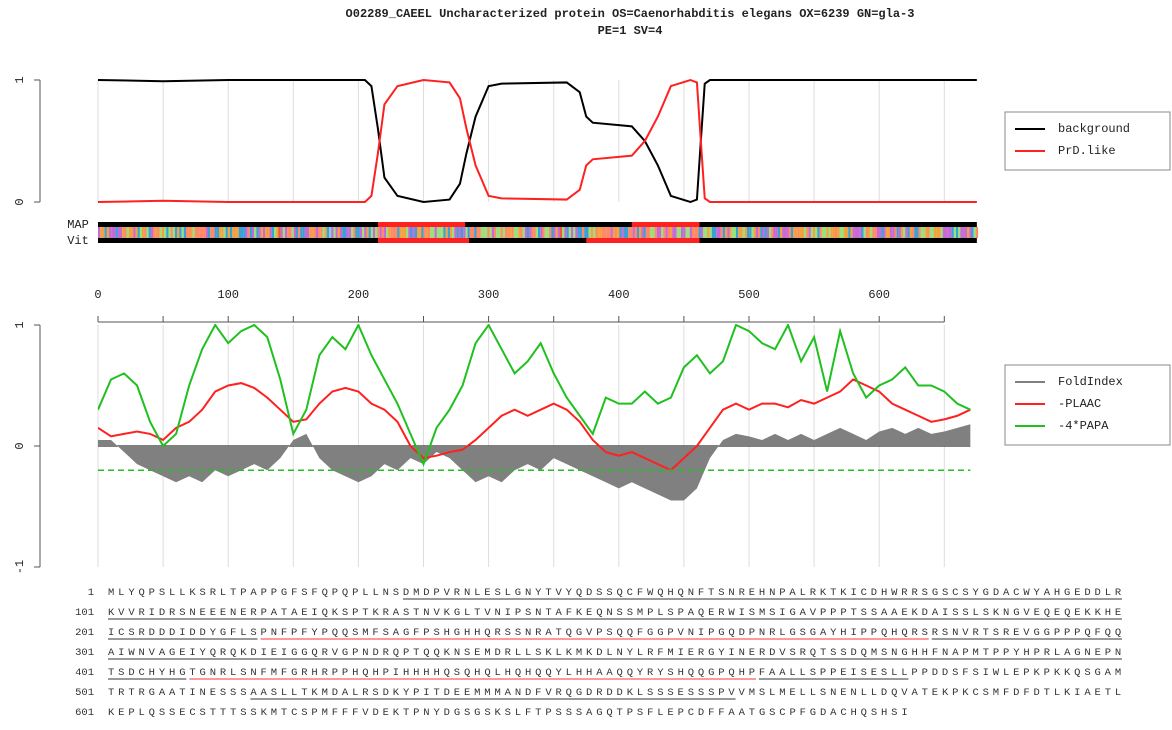 This screenshot has height=730, width=1172. Describe the element at coordinates (84, 713) in the screenshot. I see `sequence-number: 601` at that location.